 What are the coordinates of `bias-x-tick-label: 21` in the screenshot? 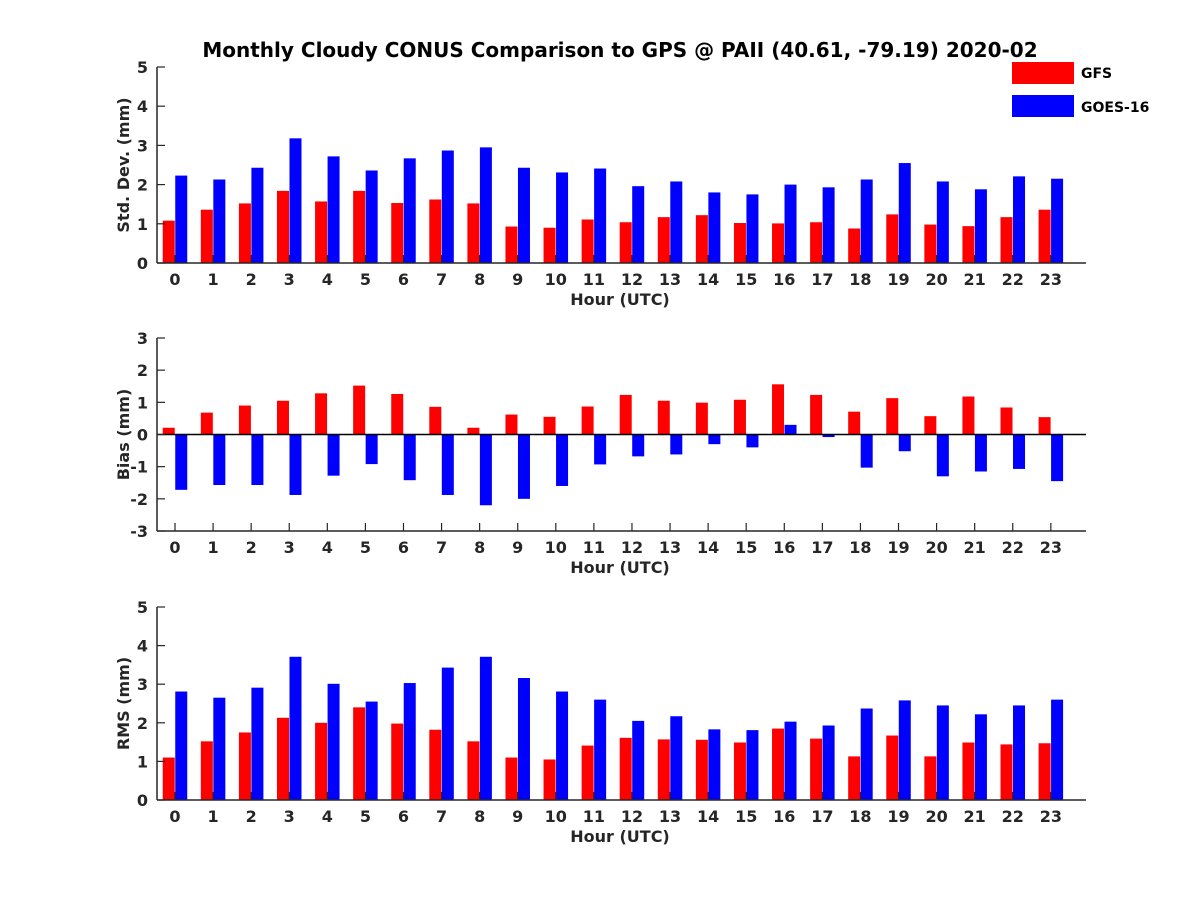 It's located at (975, 547).